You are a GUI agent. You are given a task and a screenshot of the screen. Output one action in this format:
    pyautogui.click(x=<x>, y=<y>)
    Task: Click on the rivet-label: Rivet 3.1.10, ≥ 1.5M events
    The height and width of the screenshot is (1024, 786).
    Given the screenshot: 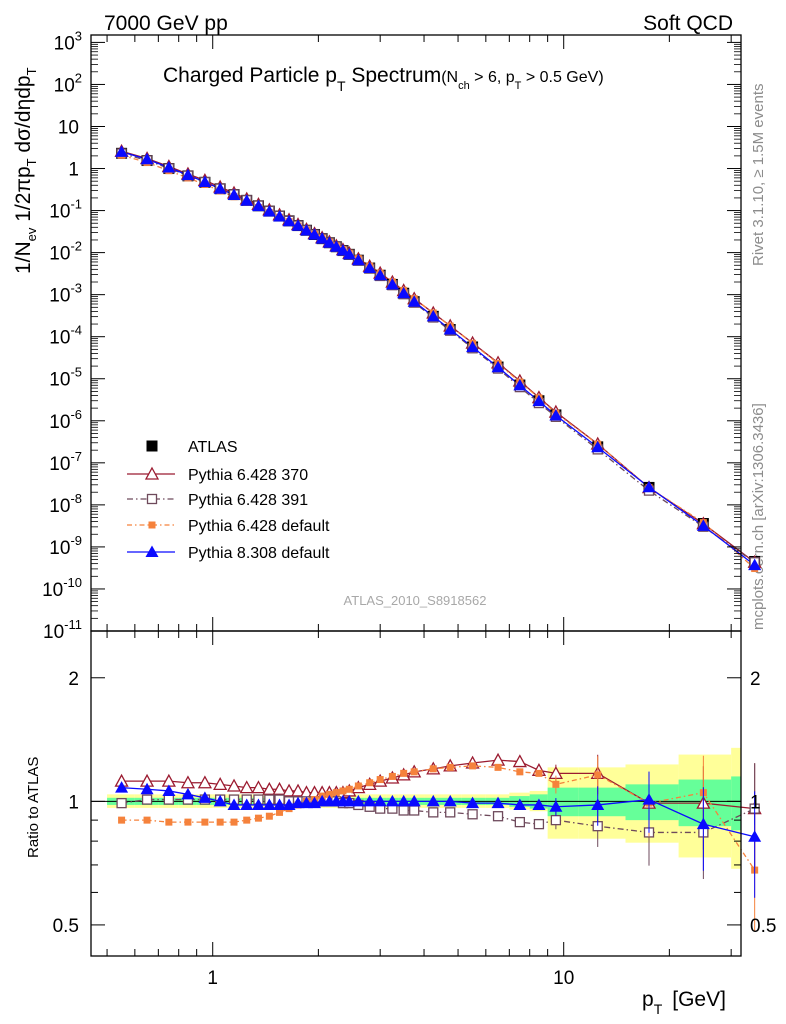 What is the action you would take?
    pyautogui.click(x=758, y=175)
    